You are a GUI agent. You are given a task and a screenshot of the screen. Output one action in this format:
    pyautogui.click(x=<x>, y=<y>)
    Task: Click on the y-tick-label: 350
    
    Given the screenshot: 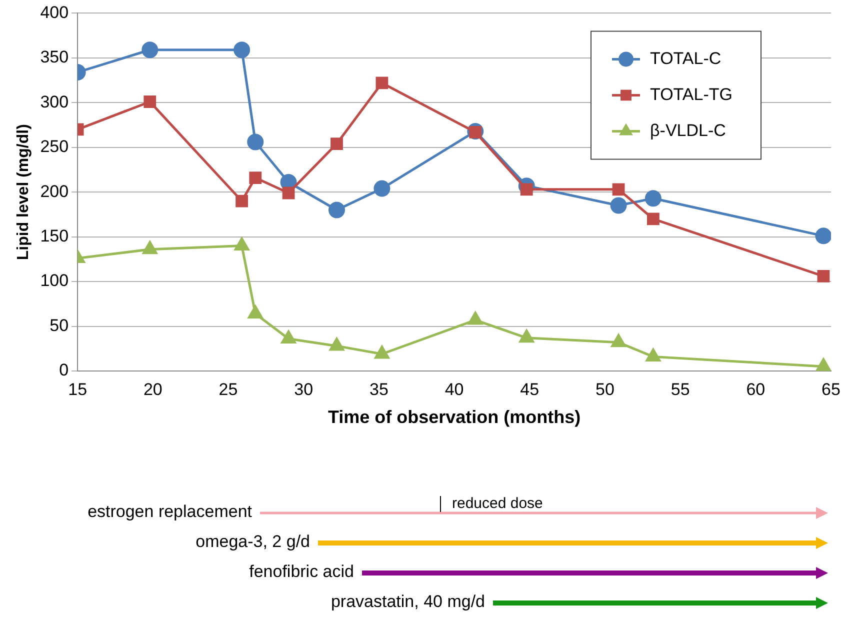 What is the action you would take?
    pyautogui.click(x=54, y=57)
    